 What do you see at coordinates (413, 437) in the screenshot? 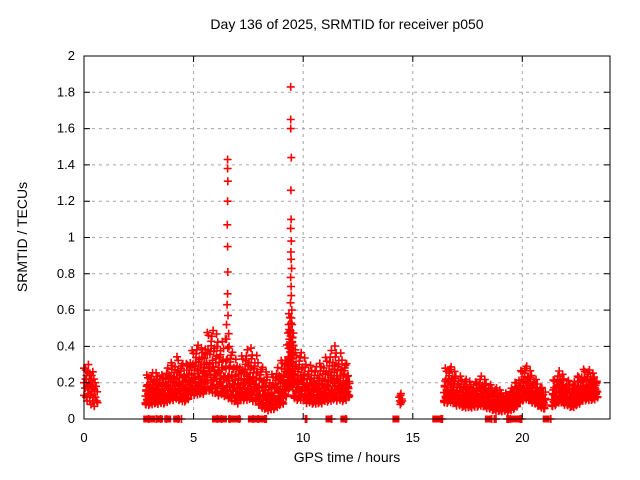
I see `x-tick-label: 15` at bounding box center [413, 437].